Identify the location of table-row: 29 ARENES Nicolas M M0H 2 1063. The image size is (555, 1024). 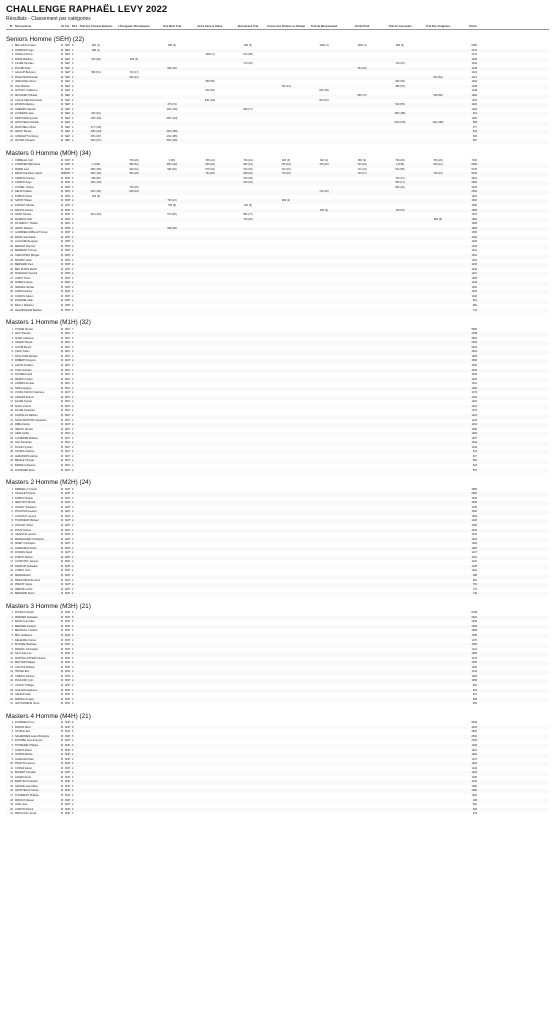
(277, 288).